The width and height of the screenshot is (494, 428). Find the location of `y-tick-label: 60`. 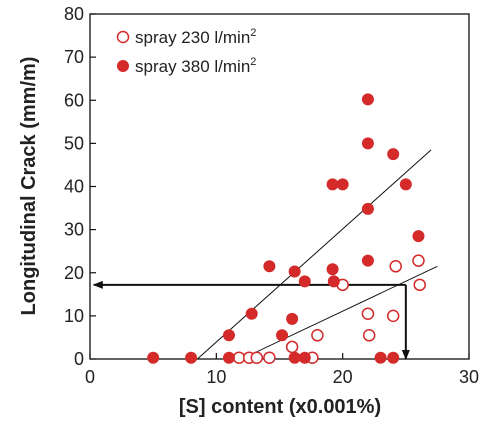

y-tick-label: 60 is located at coordinates (74, 100).